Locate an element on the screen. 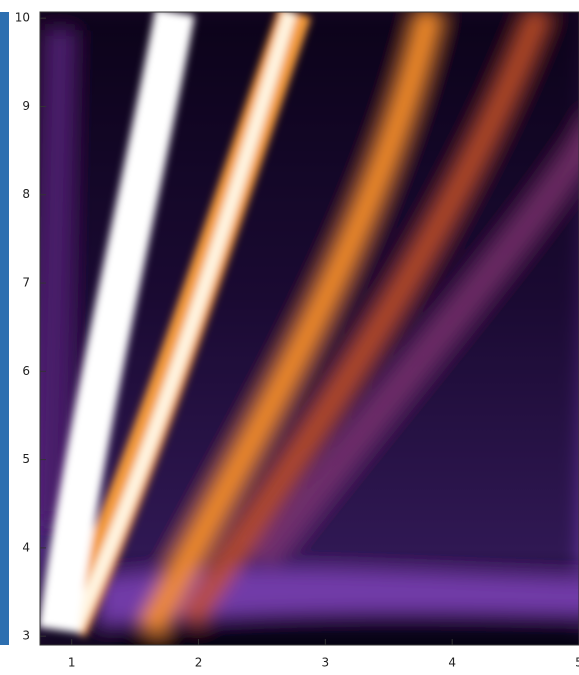 The height and width of the screenshot is (675, 579). y-tick-label: 8 is located at coordinates (26, 194).